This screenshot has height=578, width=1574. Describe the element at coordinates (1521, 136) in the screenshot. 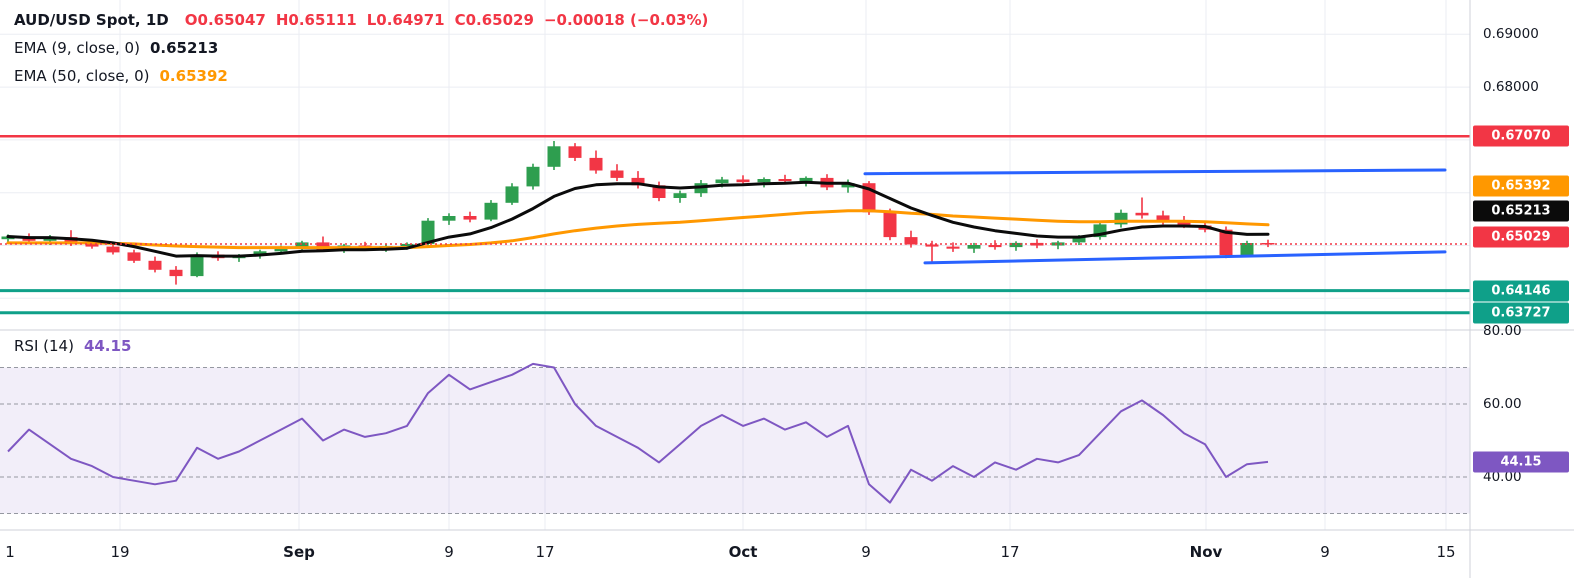

I see `price-badge: 0.67070` at that location.